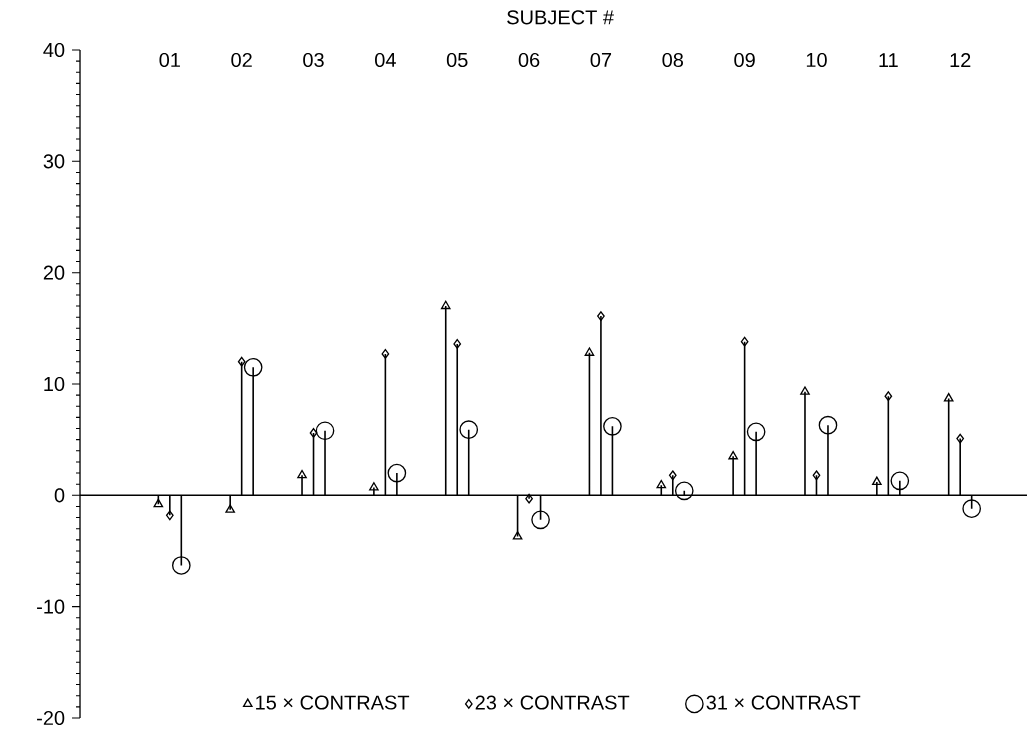 The image size is (1027, 745). What do you see at coordinates (333, 702) in the screenshot?
I see `legend-label: 15 × CONTRAST` at bounding box center [333, 702].